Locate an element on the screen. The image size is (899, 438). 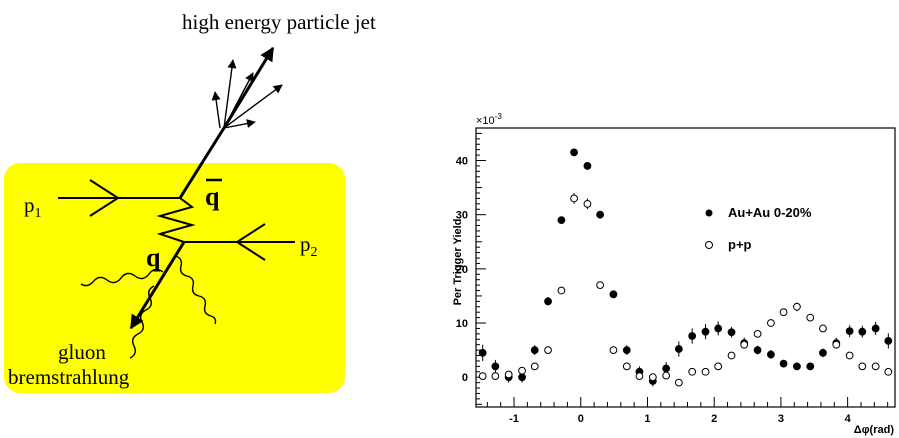
x-tick-label: 0 is located at coordinates (581, 419).